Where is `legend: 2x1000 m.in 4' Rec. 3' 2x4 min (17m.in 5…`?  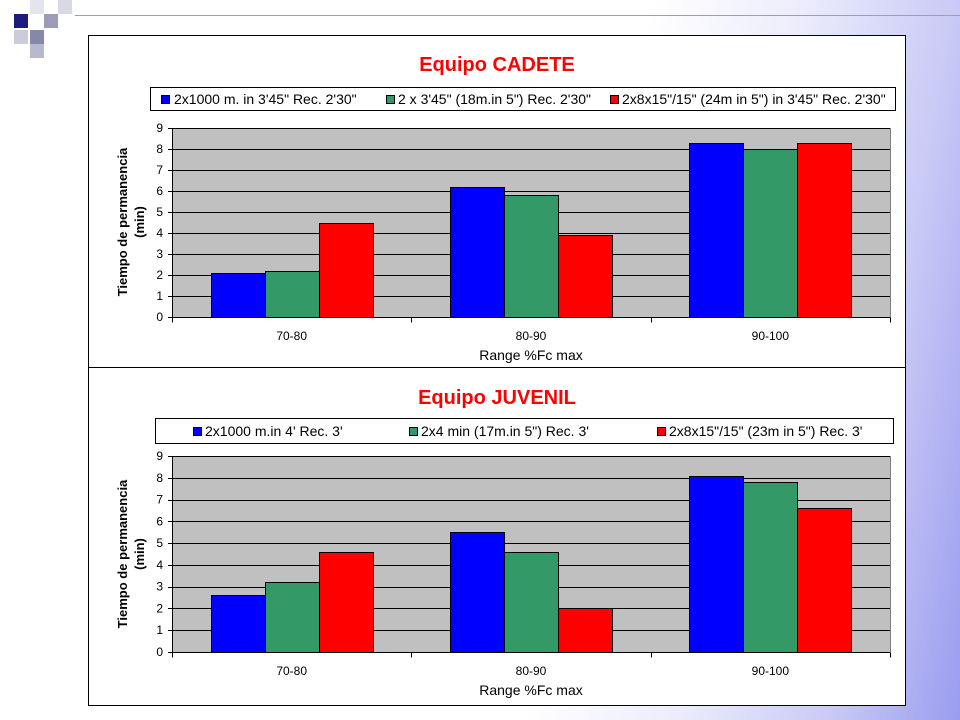 legend: 2x1000 m.in 4' Rec. 3' 2x4 min (17m.in 5… is located at coordinates (524, 431).